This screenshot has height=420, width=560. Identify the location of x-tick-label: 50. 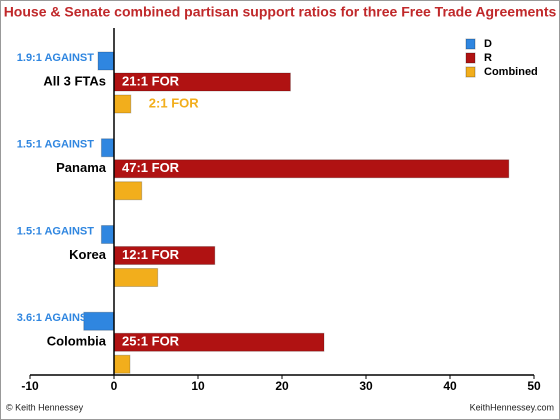
(534, 386).